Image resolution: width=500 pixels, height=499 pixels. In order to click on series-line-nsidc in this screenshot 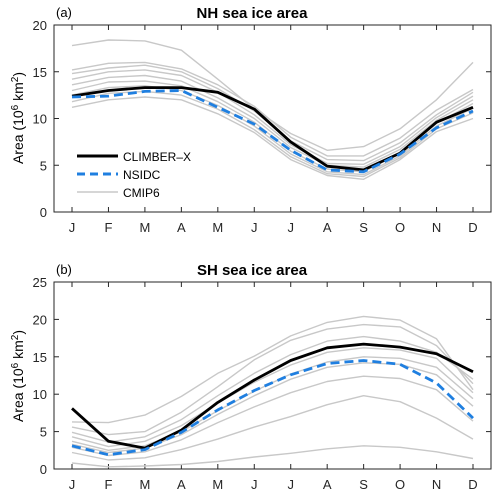, I will do `click(272, 131)`.